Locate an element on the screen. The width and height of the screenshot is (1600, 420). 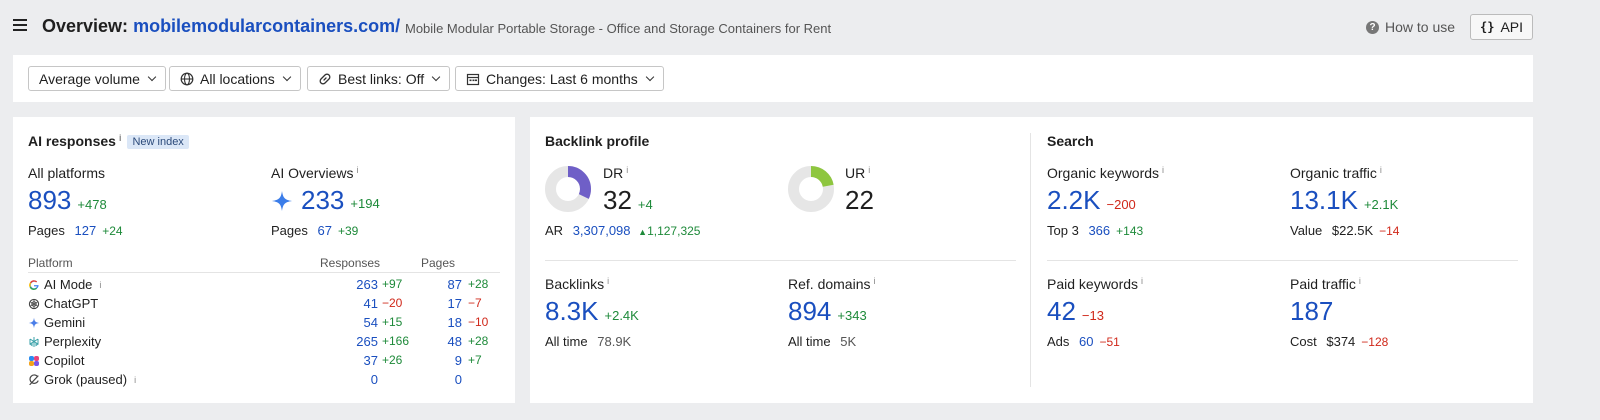
pages-value: 48 is located at coordinates (454, 341).